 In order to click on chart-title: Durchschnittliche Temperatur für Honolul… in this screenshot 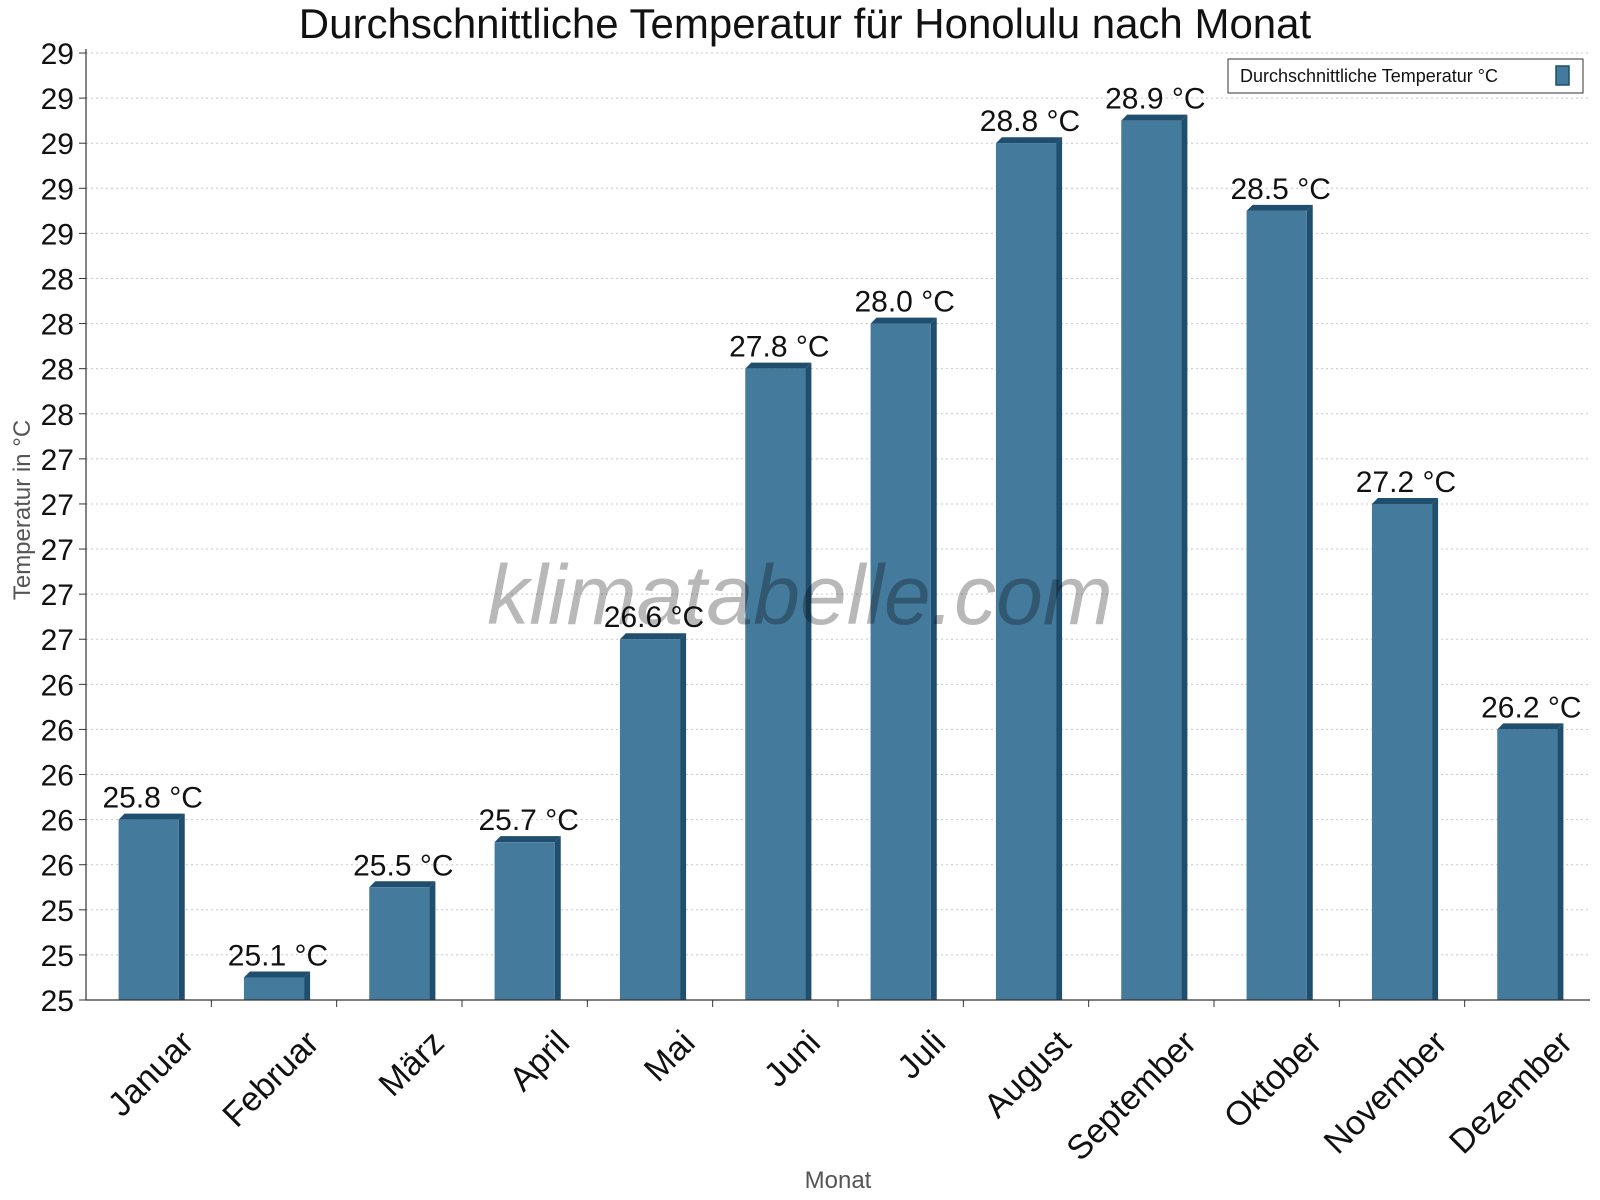, I will do `click(805, 23)`.